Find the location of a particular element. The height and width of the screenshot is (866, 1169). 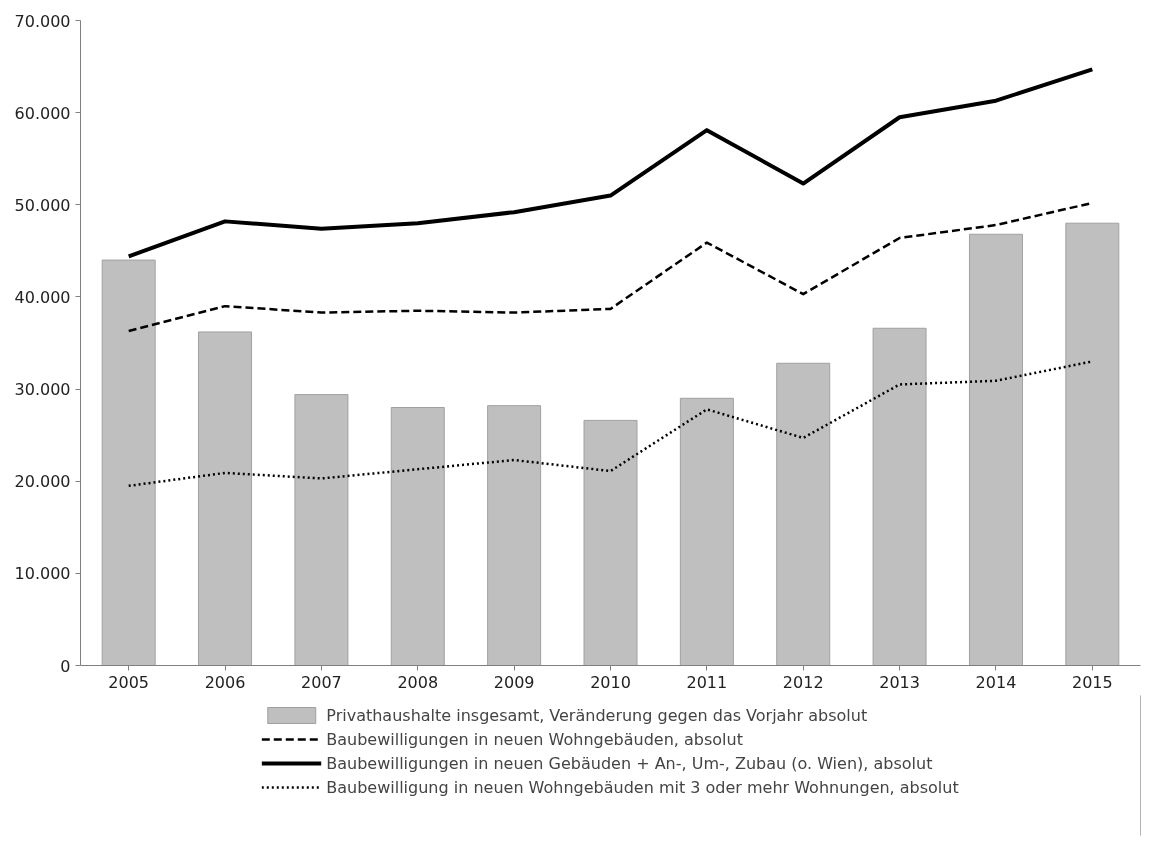

y-tick-label: 10.000 is located at coordinates (42, 574).